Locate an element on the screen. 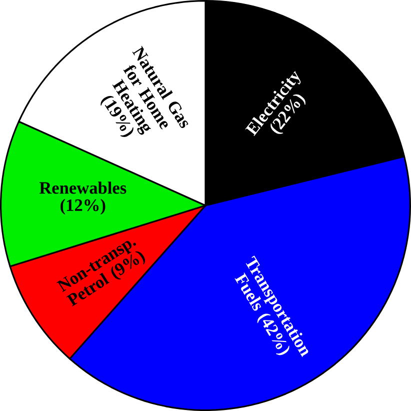 The image size is (411, 411). data-label: (12%) is located at coordinates (83, 206).